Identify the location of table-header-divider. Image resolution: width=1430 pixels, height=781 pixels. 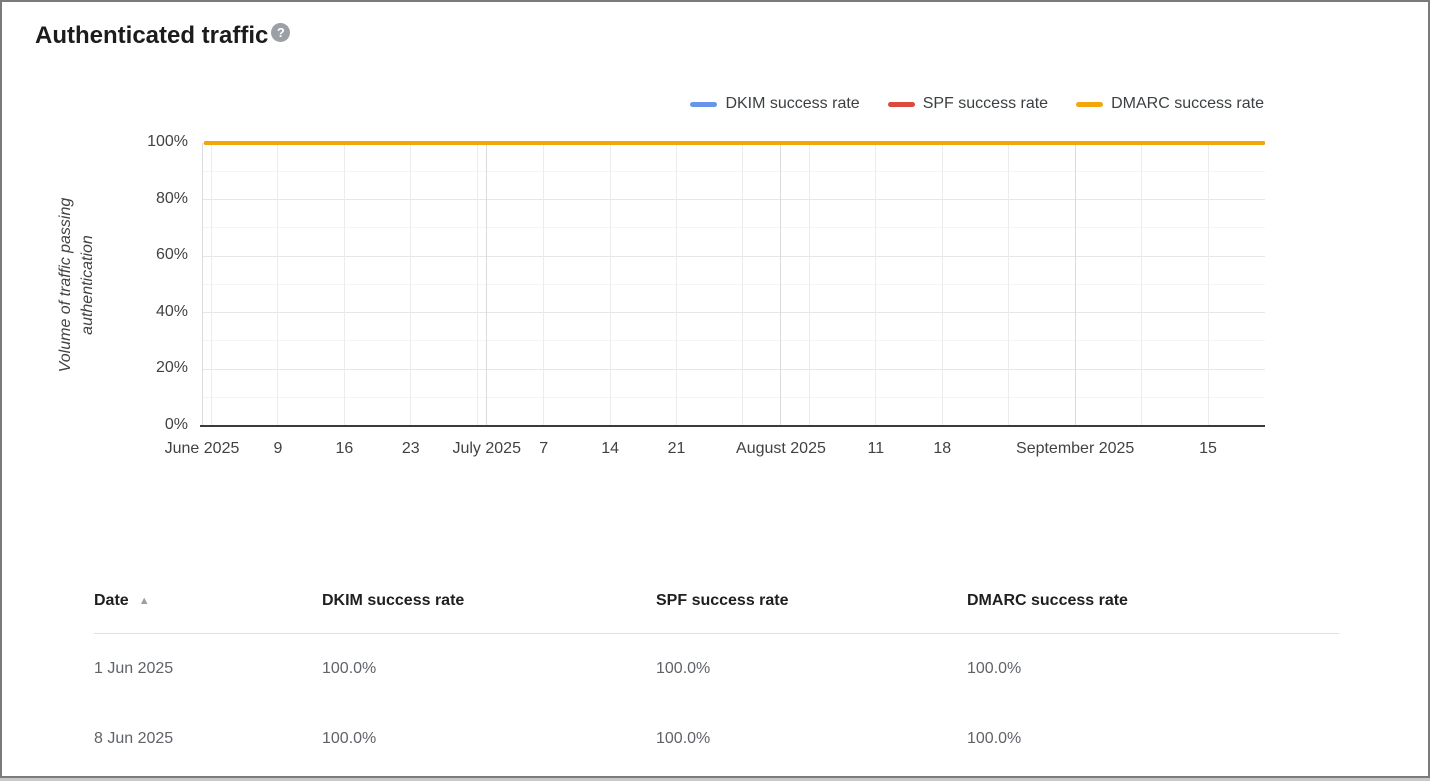
(716, 633).